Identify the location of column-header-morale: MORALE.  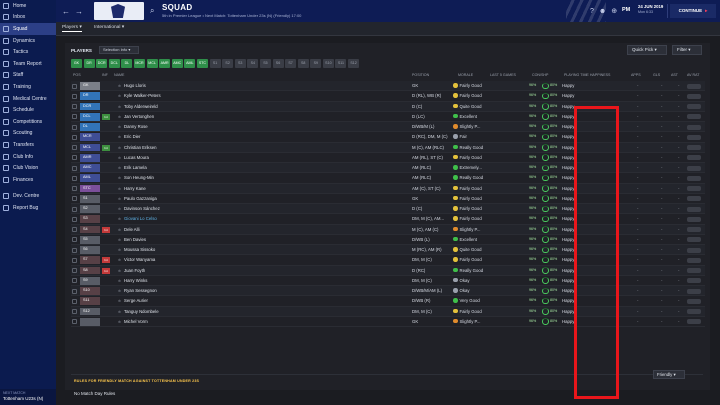
(466, 75).